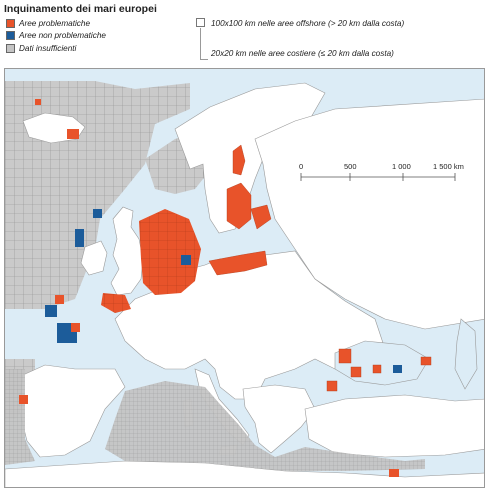  I want to click on problem-baltic, so click(240, 210).